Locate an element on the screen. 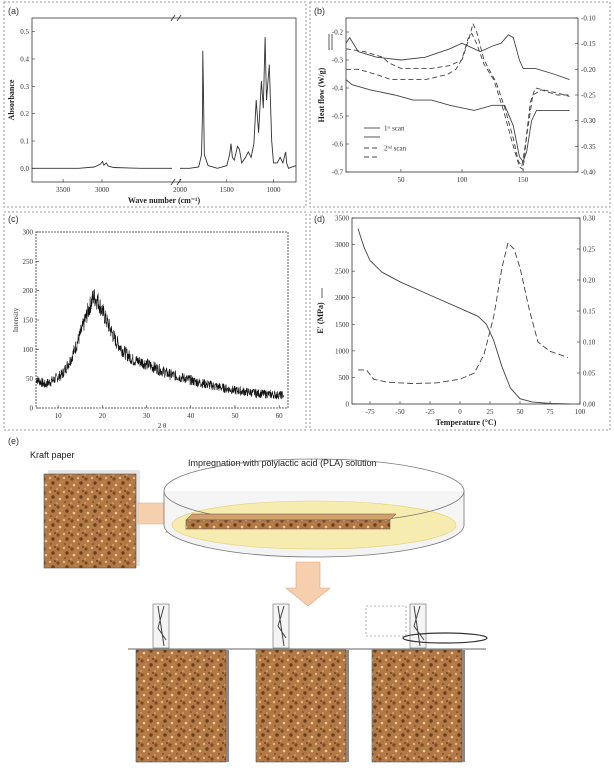 This screenshot has width=614, height=770. panel-b-frame is located at coordinates (460, 104).